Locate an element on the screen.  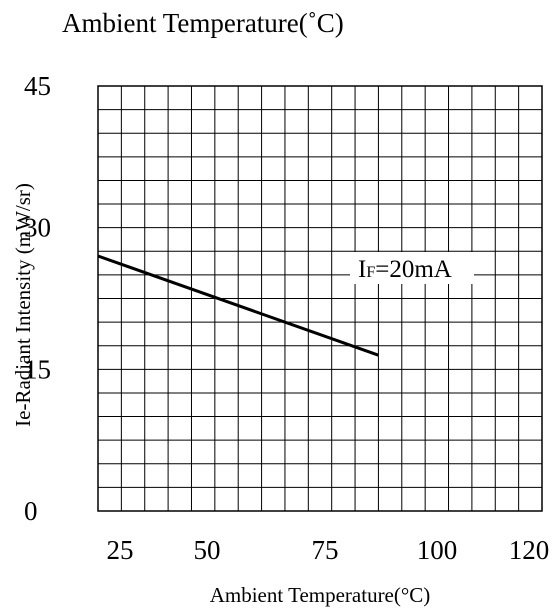
series-line is located at coordinates (238, 305).